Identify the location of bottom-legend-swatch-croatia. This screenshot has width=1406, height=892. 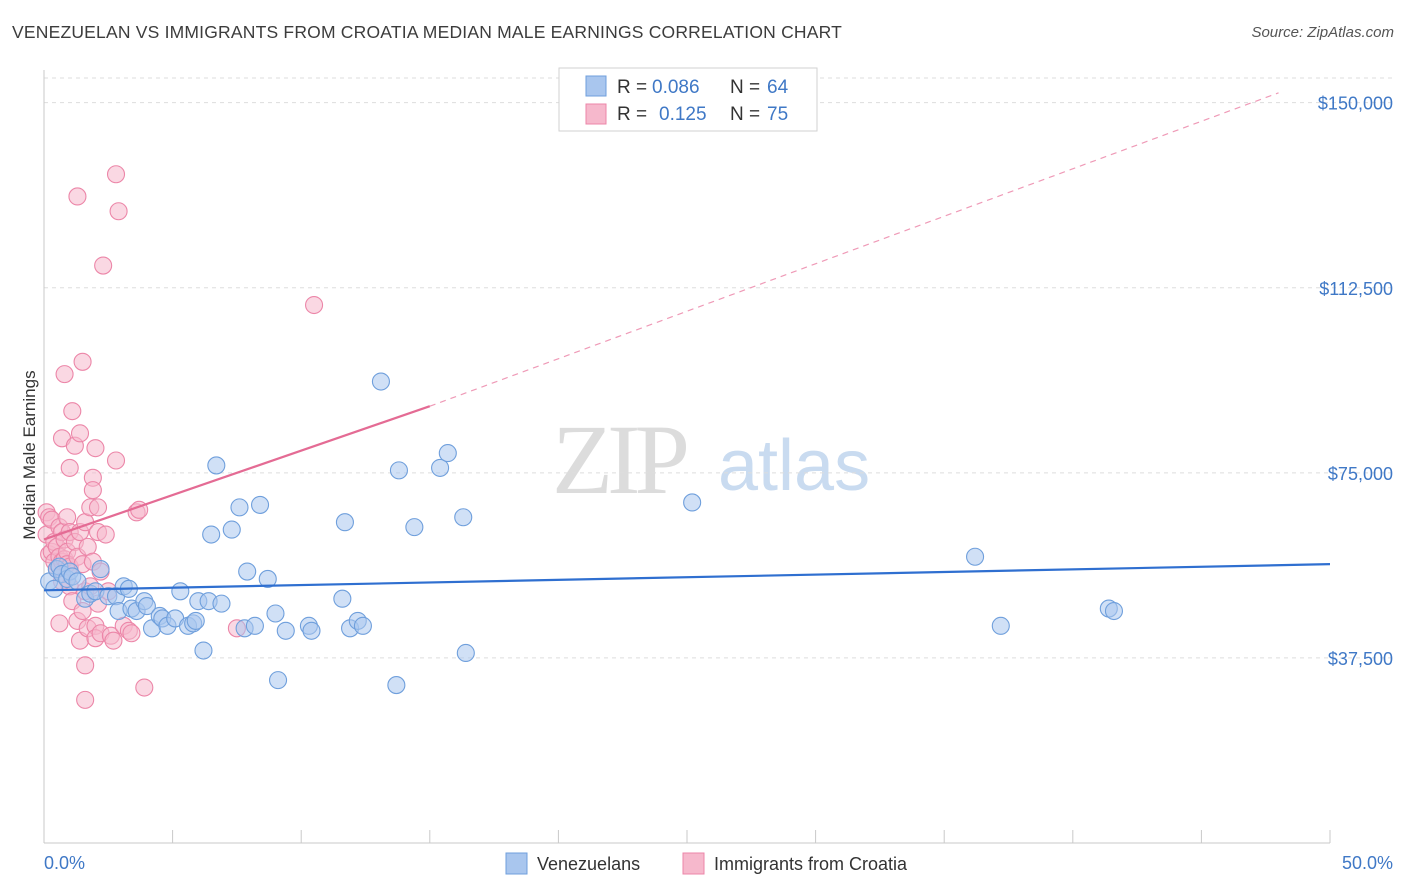
(693, 863).